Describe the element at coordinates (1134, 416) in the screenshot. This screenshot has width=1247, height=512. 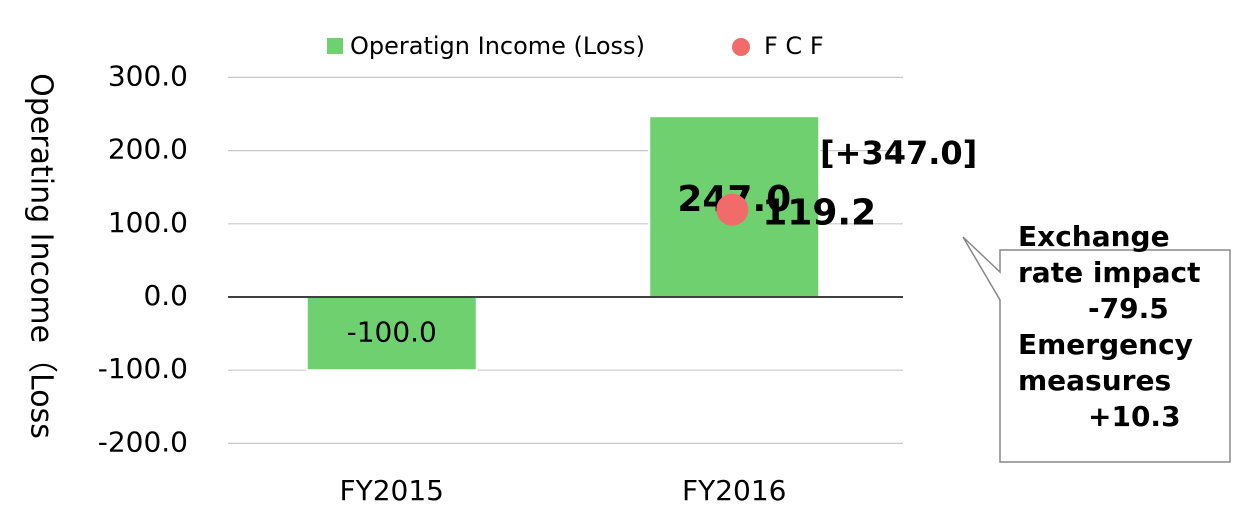
I see `callout-text: +10.3` at that location.